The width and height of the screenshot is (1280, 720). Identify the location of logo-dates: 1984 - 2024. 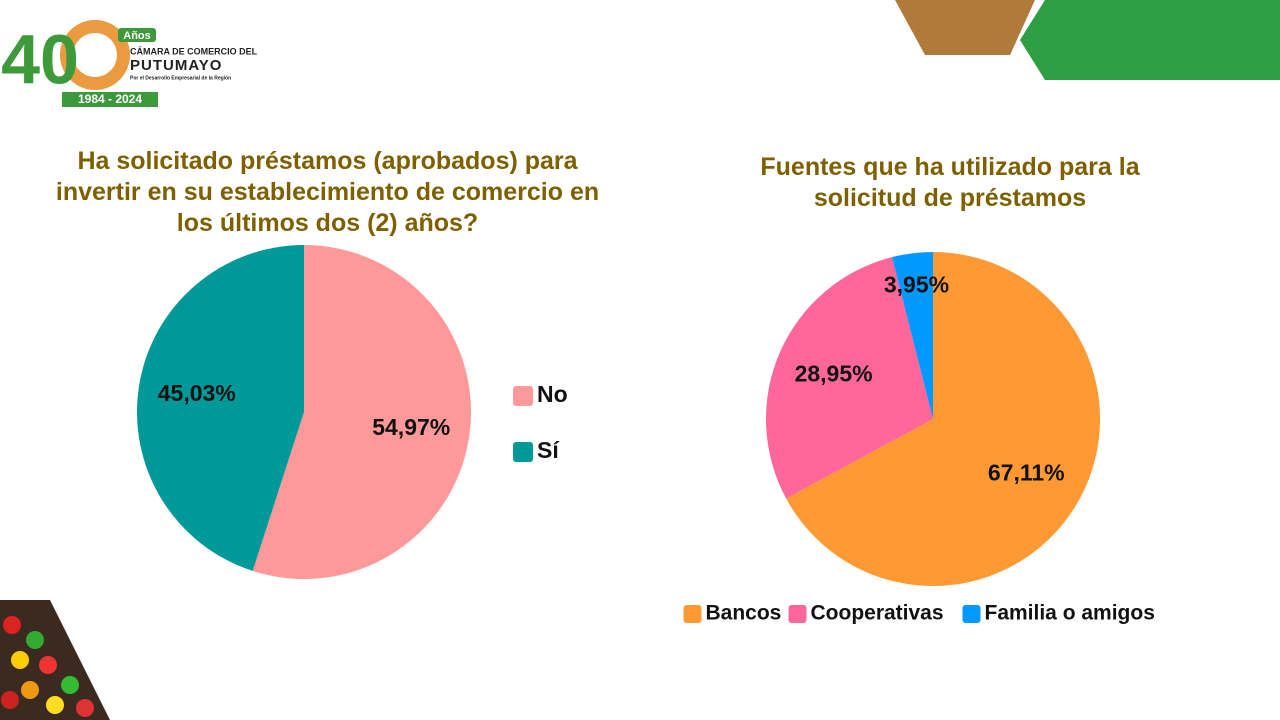
(110, 99).